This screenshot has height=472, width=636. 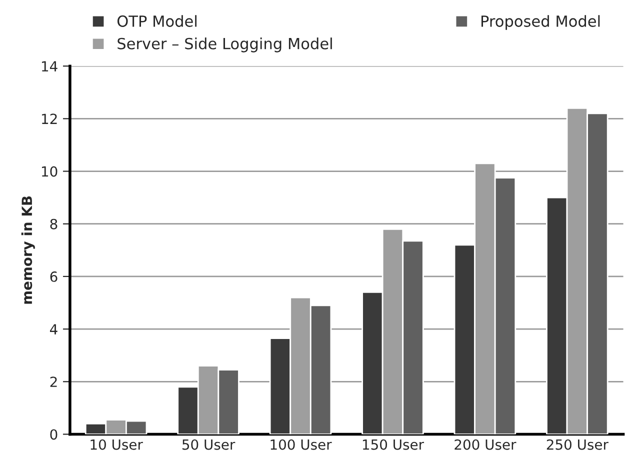 What do you see at coordinates (50, 171) in the screenshot?
I see `y-tick-label: 10` at bounding box center [50, 171].